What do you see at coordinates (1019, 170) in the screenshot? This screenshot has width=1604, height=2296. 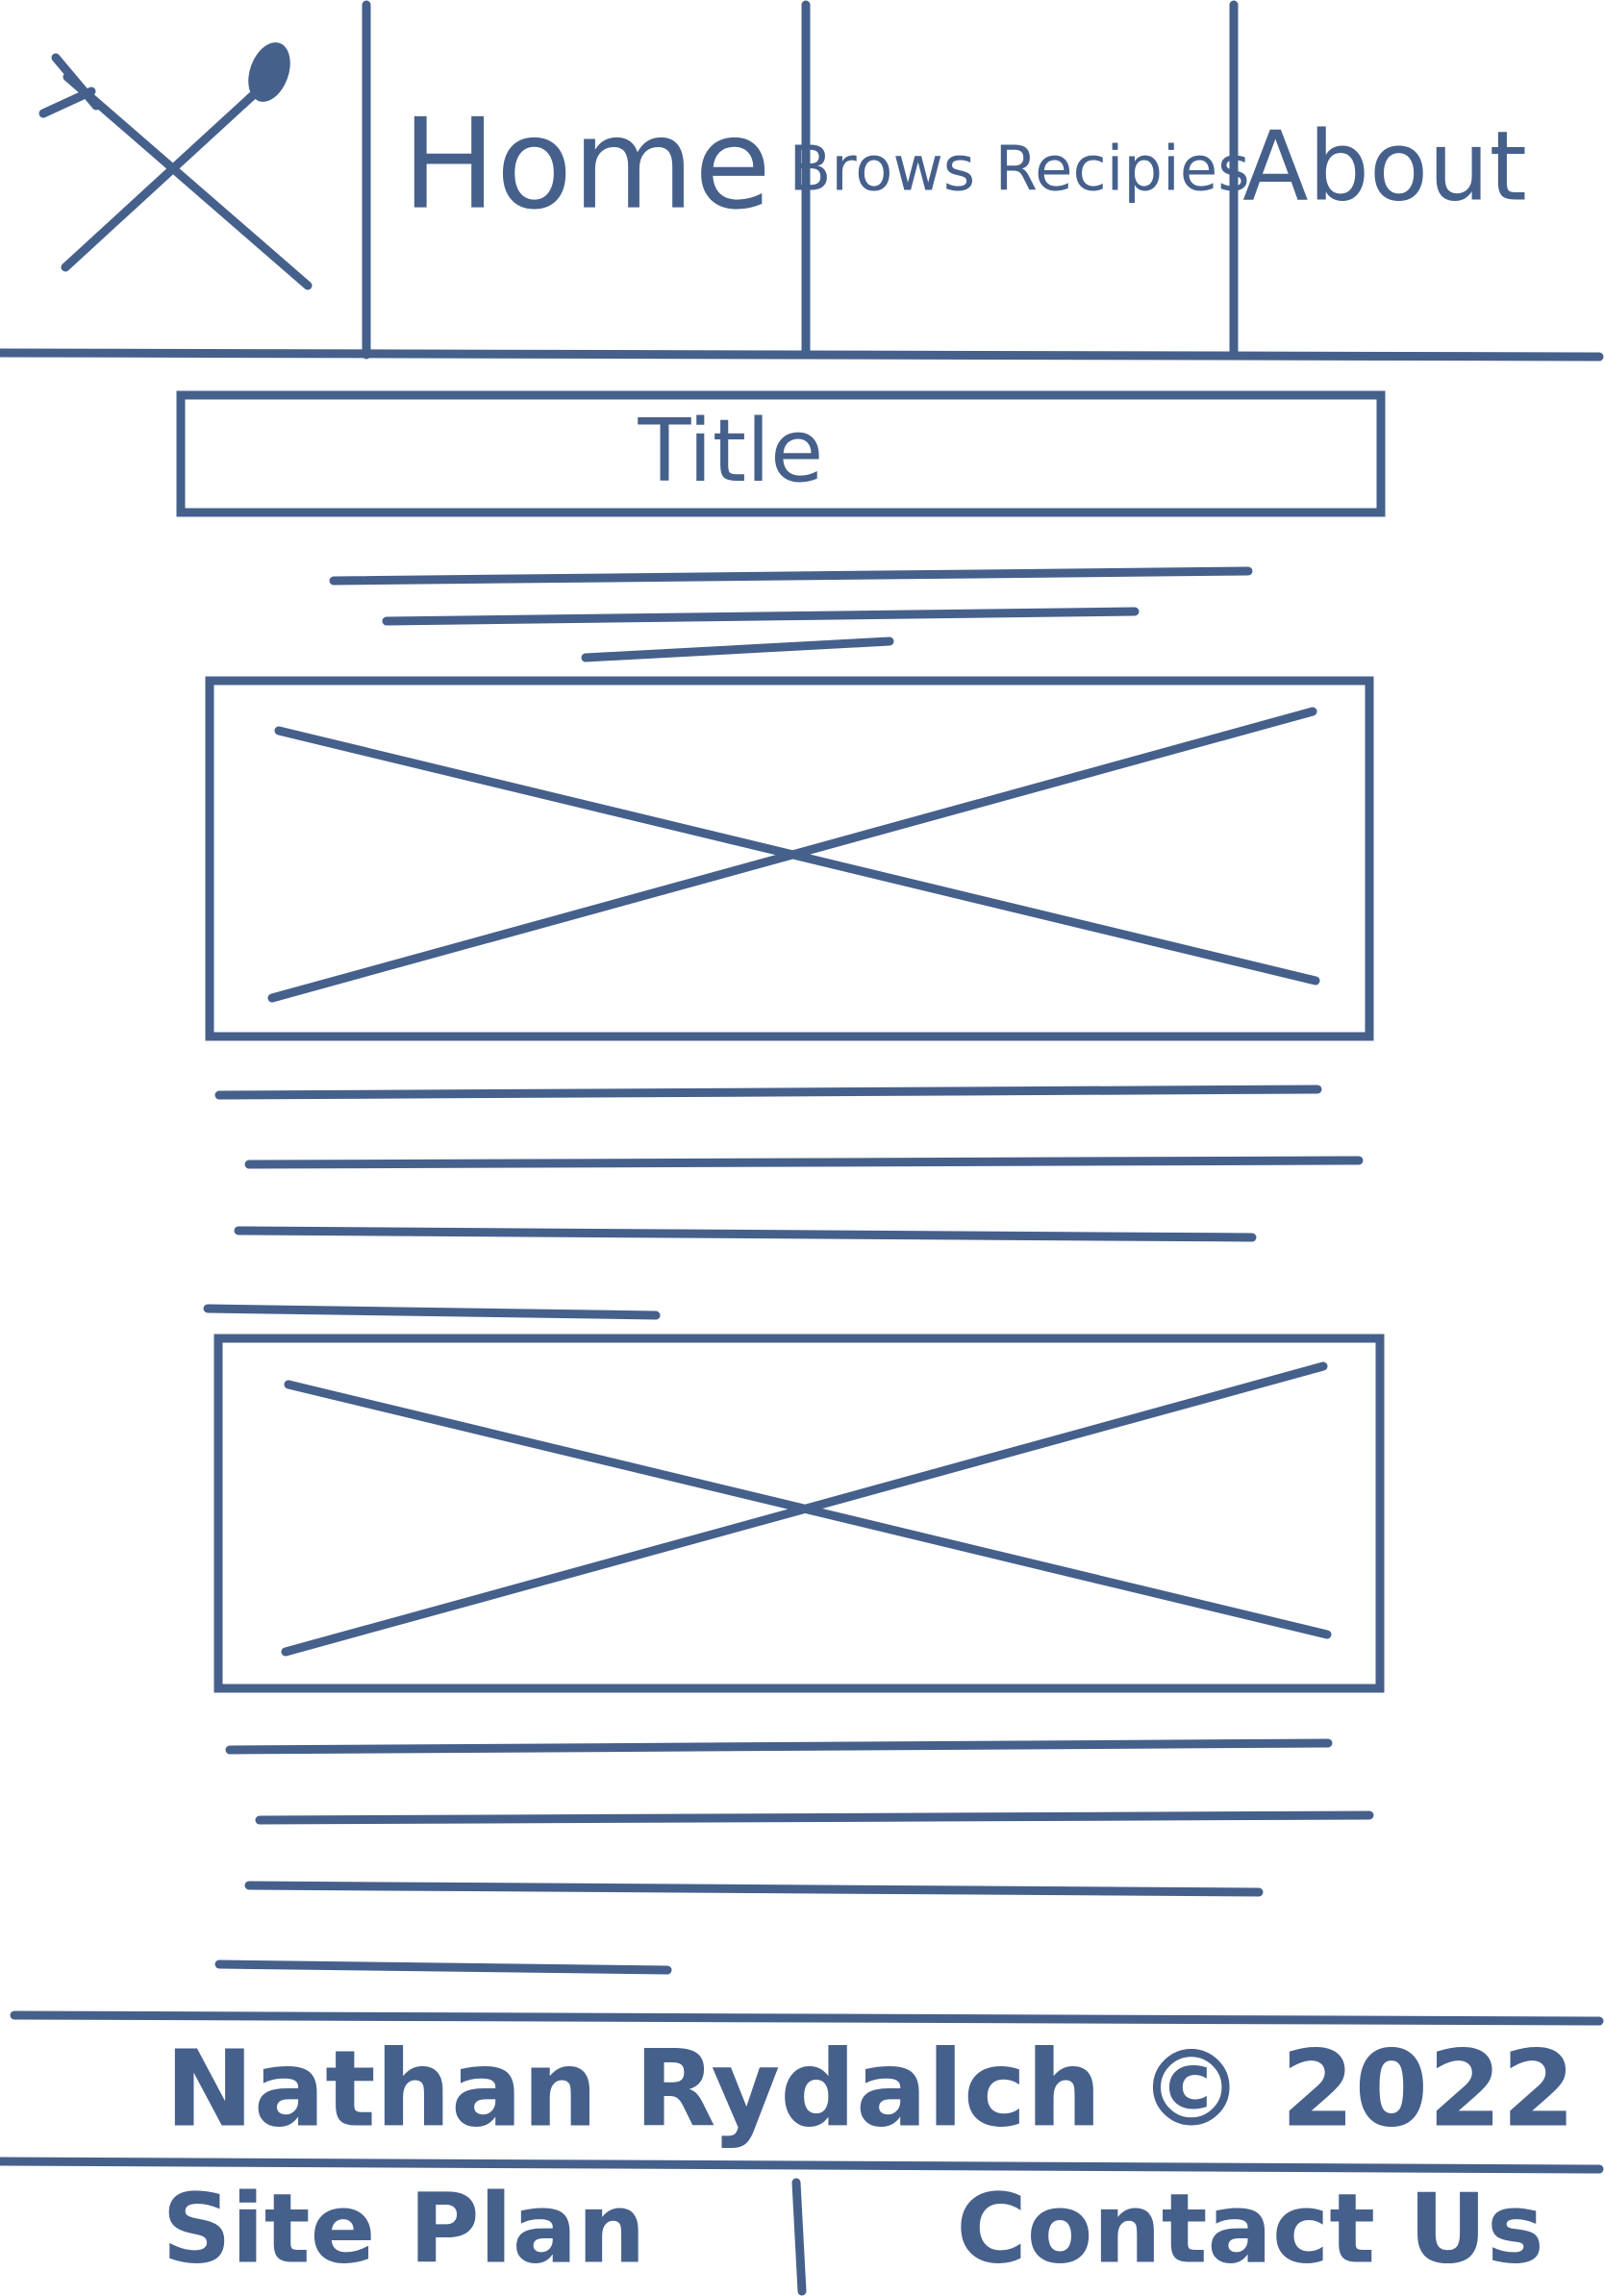 I see `nav-link: Brows Recipies` at bounding box center [1019, 170].